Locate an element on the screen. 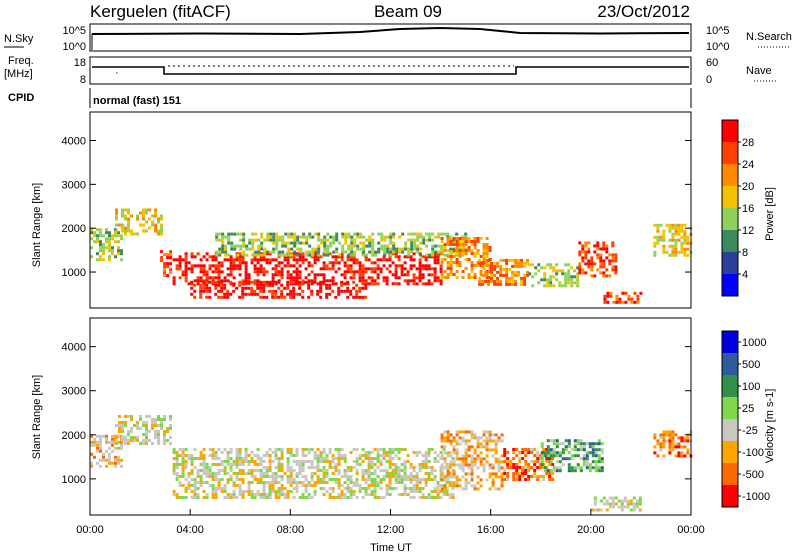  power-colorbar-tick-label-6: 28 is located at coordinates (748, 143).